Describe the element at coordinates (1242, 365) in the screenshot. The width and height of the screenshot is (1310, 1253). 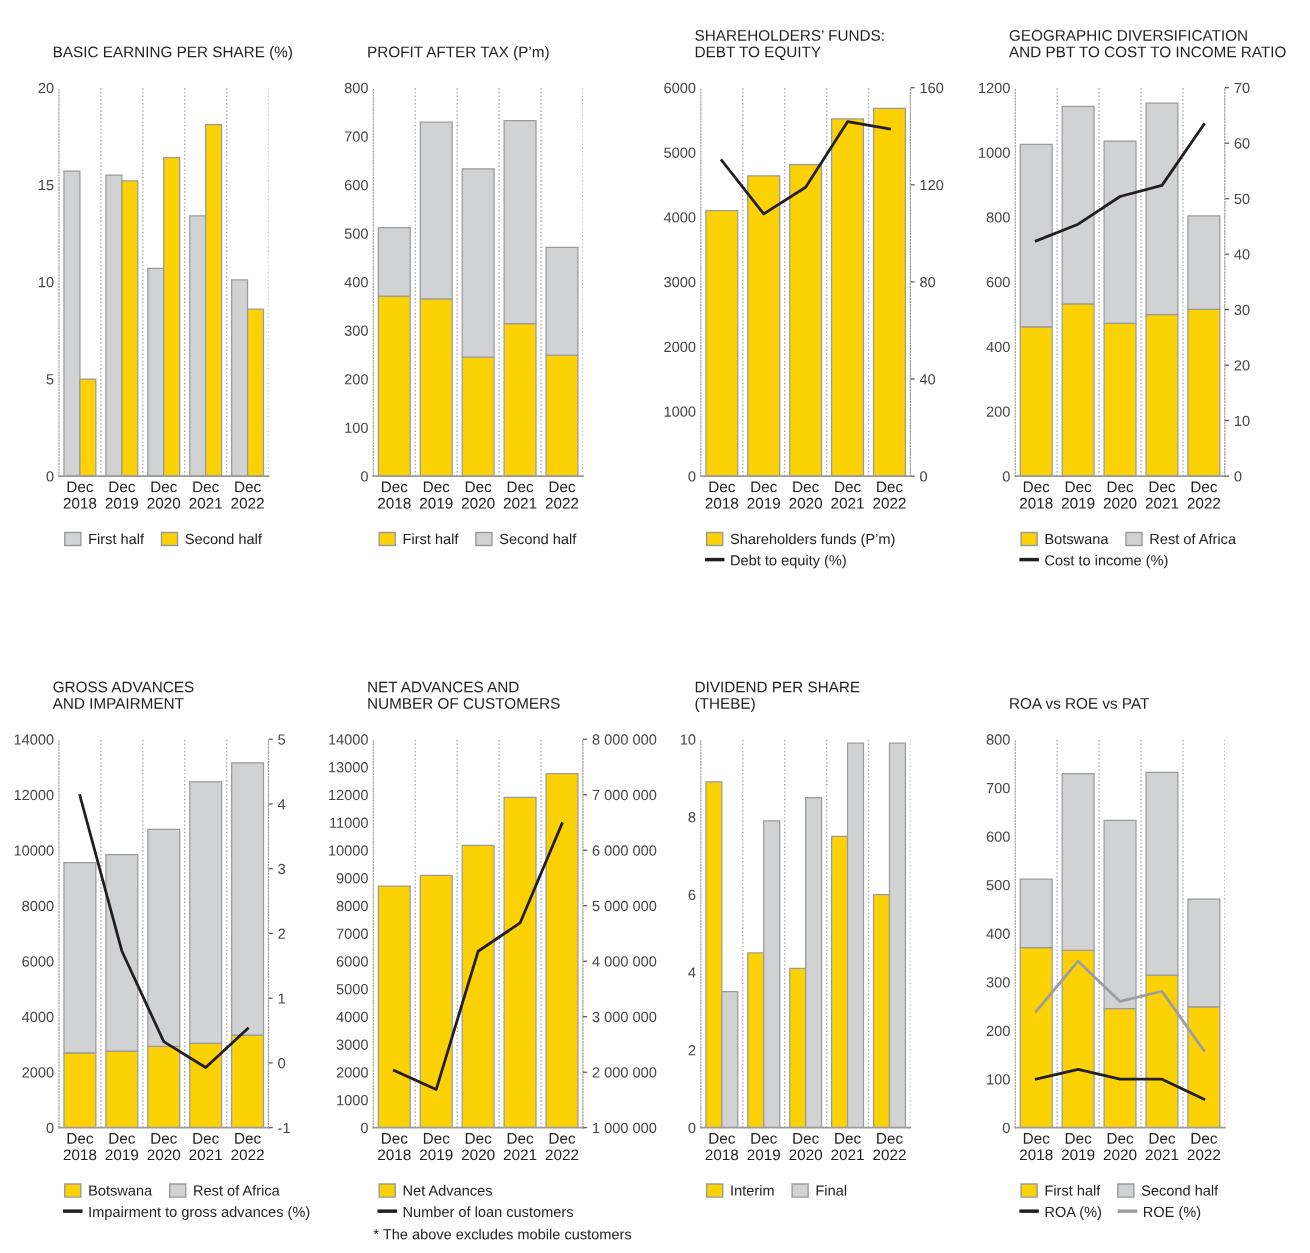
I see `y2-tick-label: 20` at that location.